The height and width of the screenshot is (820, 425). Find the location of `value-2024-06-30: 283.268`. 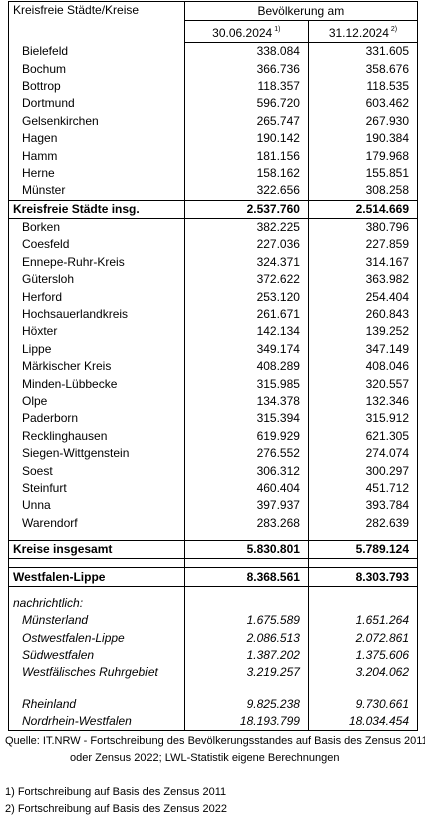

value-2024-06-30: 283.268 is located at coordinates (246, 523).